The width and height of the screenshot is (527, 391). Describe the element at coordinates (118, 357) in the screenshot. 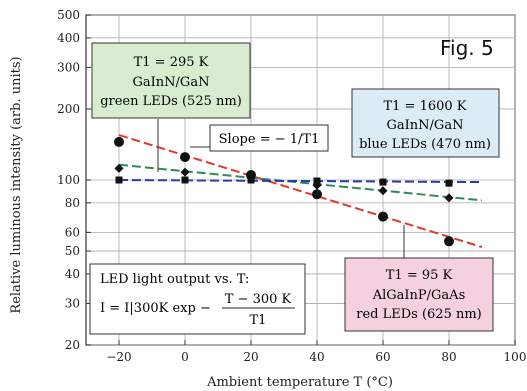

I see `x-tick-label: −20` at that location.